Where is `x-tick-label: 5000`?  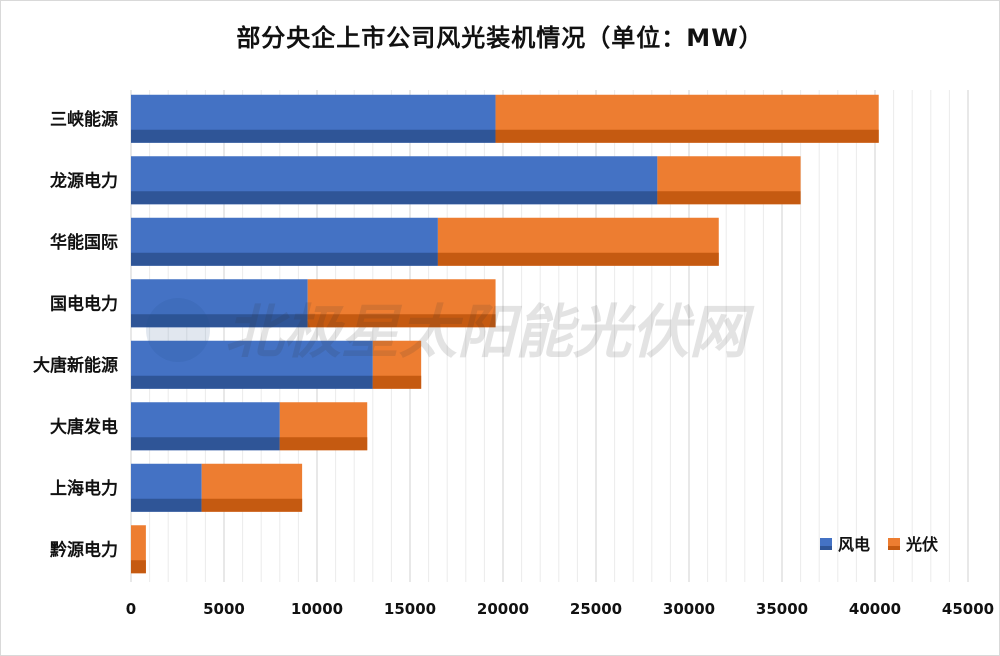
x-tick-label: 5000 is located at coordinates (224, 609).